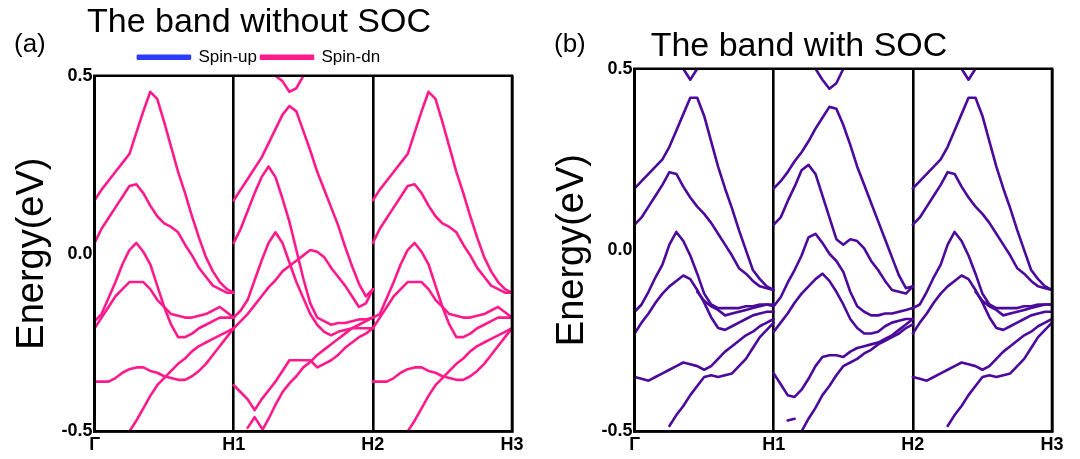 This screenshot has width=1080, height=459. Describe the element at coordinates (228, 56) in the screenshot. I see `legend-label: Spin-up` at that location.